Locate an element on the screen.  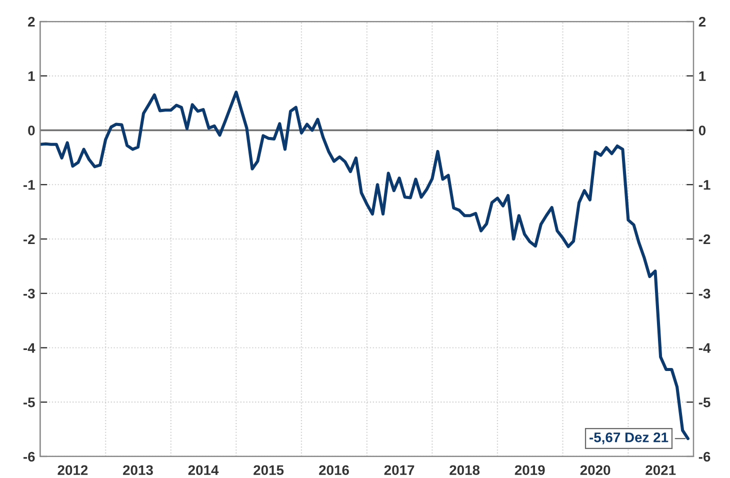
y-tick-label: -4 is located at coordinates (29, 348).